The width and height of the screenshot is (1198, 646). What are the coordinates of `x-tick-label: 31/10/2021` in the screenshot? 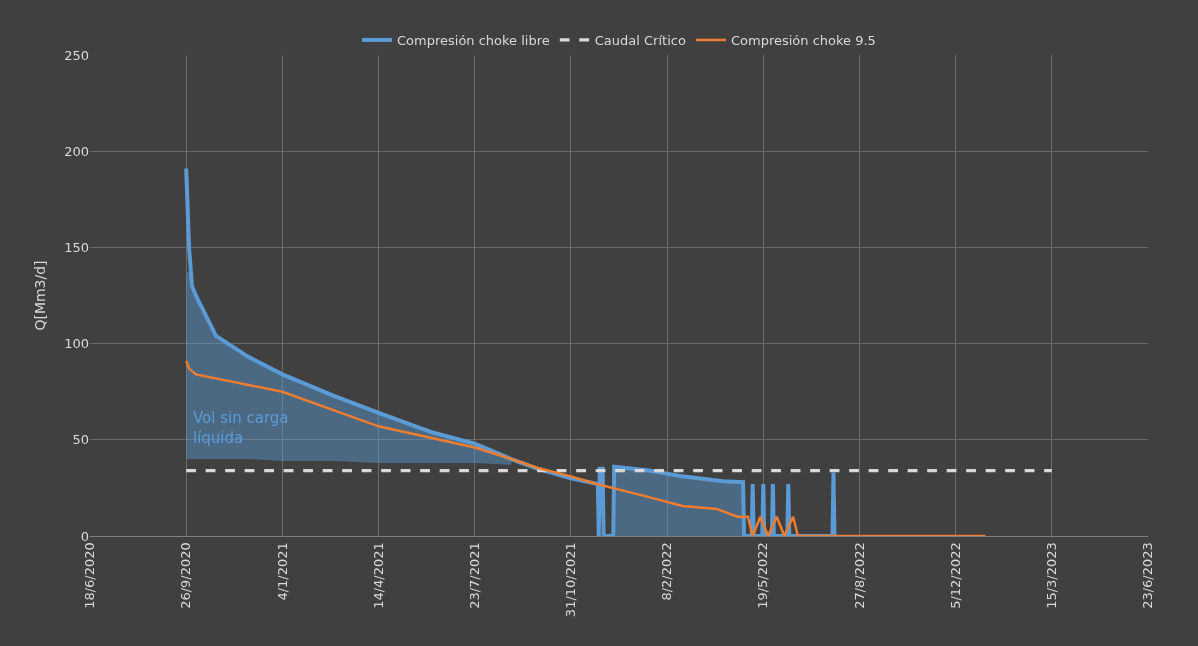 It's located at (571, 580).